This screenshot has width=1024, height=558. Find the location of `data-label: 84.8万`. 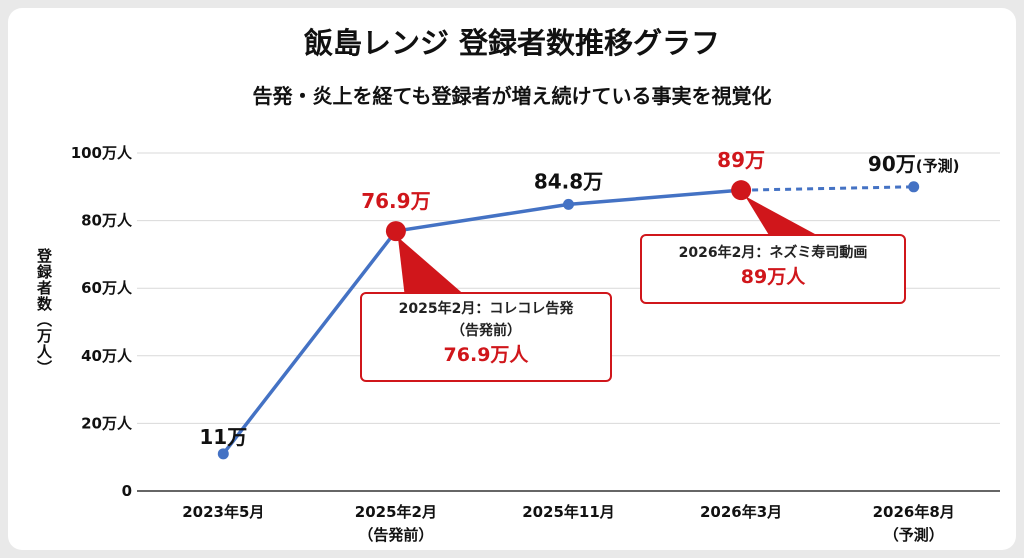

data-label: 84.8万 is located at coordinates (568, 181).